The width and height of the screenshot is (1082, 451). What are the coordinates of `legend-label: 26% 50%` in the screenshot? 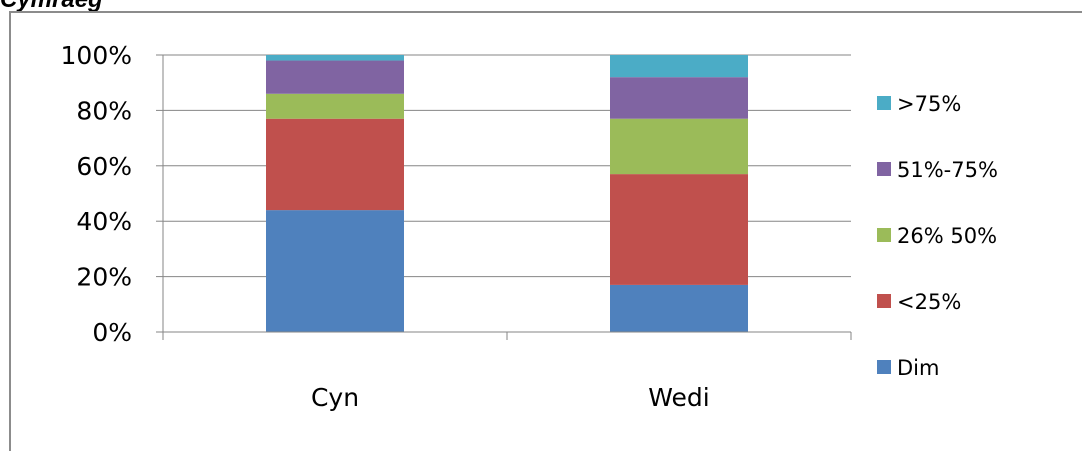 It's located at (947, 236).